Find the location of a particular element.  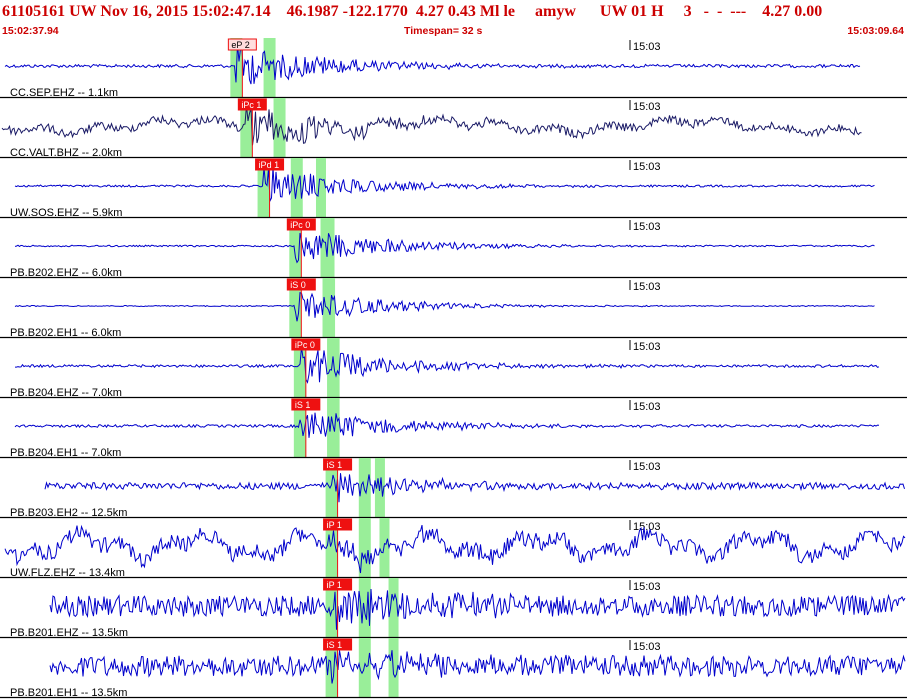

channel-row: 15:03 iP 1 PB.B201.EHZ -- 13.5km is located at coordinates (453, 608).